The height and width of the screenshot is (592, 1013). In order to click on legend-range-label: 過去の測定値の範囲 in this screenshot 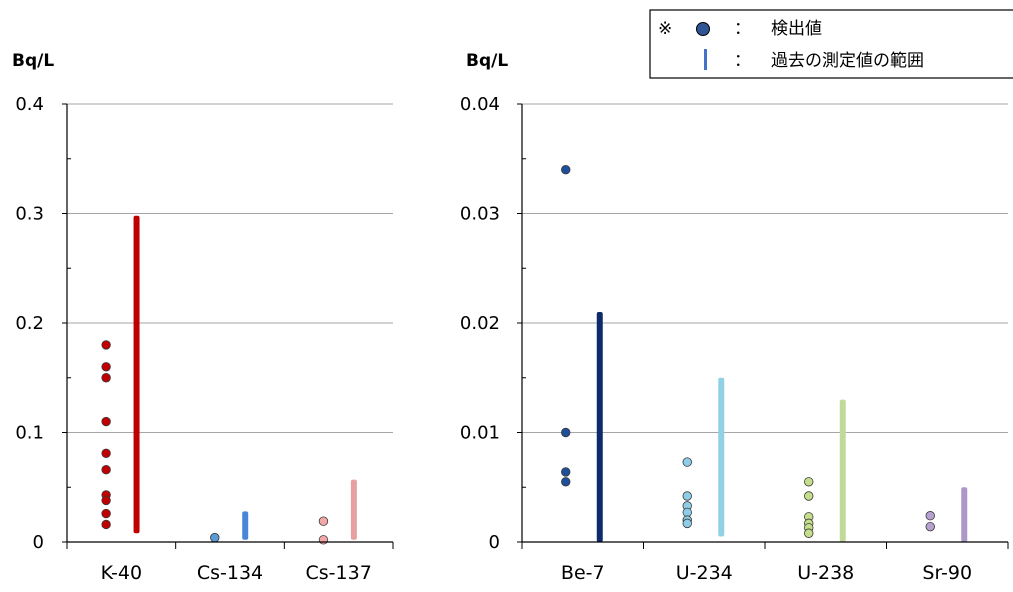, I will do `click(847, 61)`.